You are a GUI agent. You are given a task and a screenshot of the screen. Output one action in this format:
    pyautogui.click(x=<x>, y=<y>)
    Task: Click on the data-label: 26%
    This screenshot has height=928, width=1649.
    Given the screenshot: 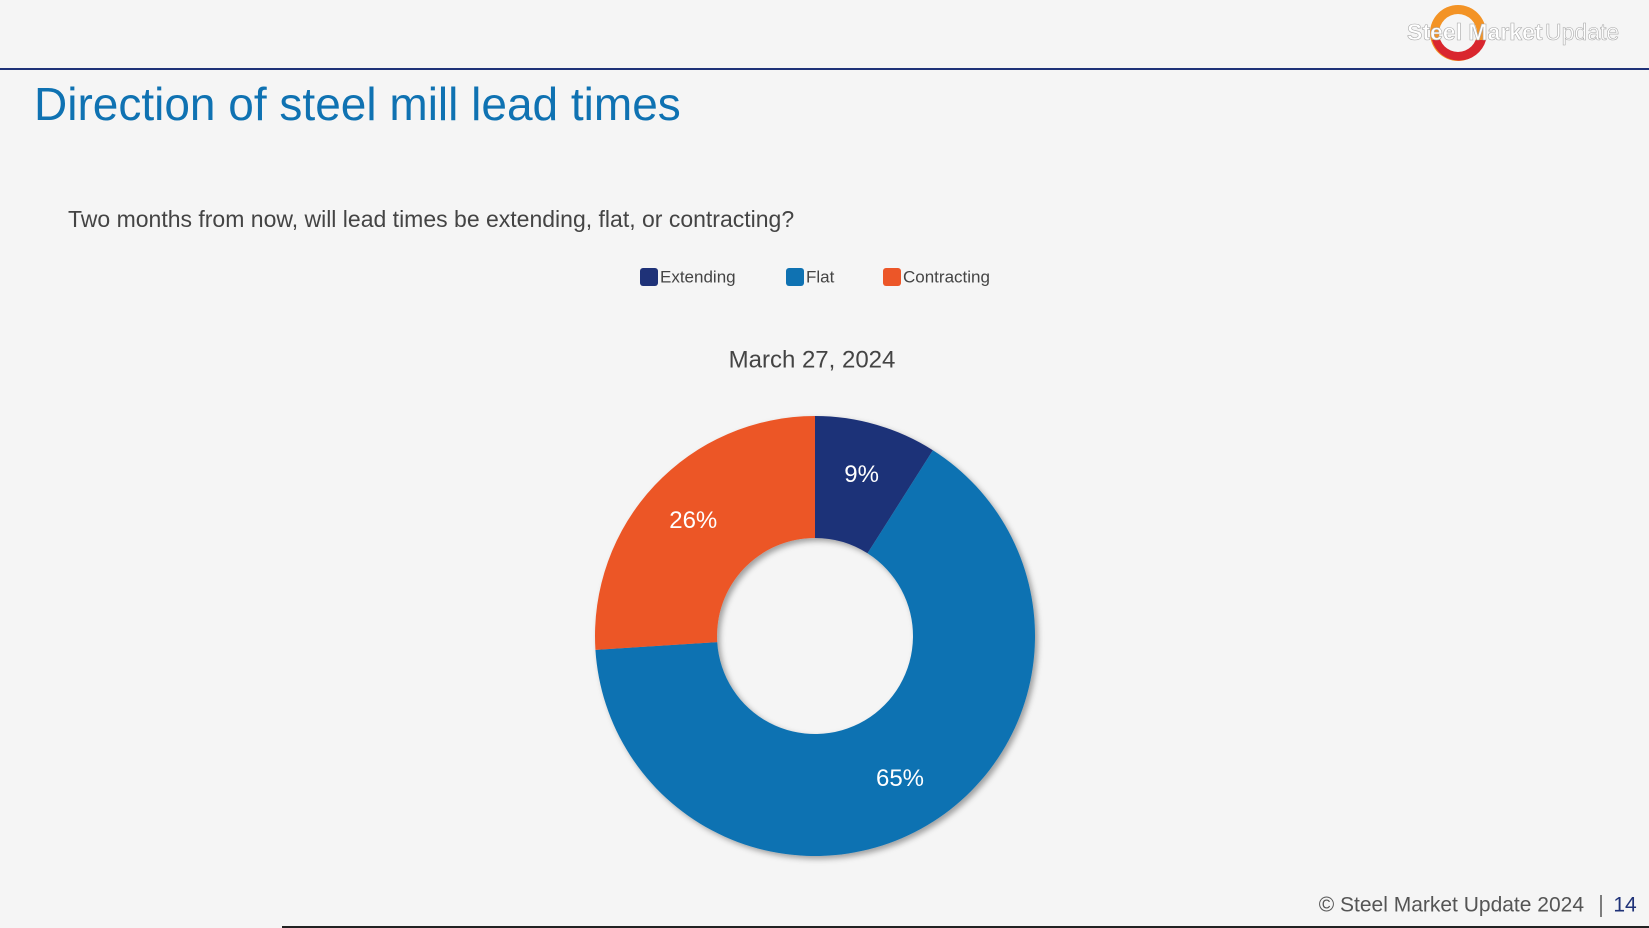 What is the action you would take?
    pyautogui.click(x=693, y=520)
    